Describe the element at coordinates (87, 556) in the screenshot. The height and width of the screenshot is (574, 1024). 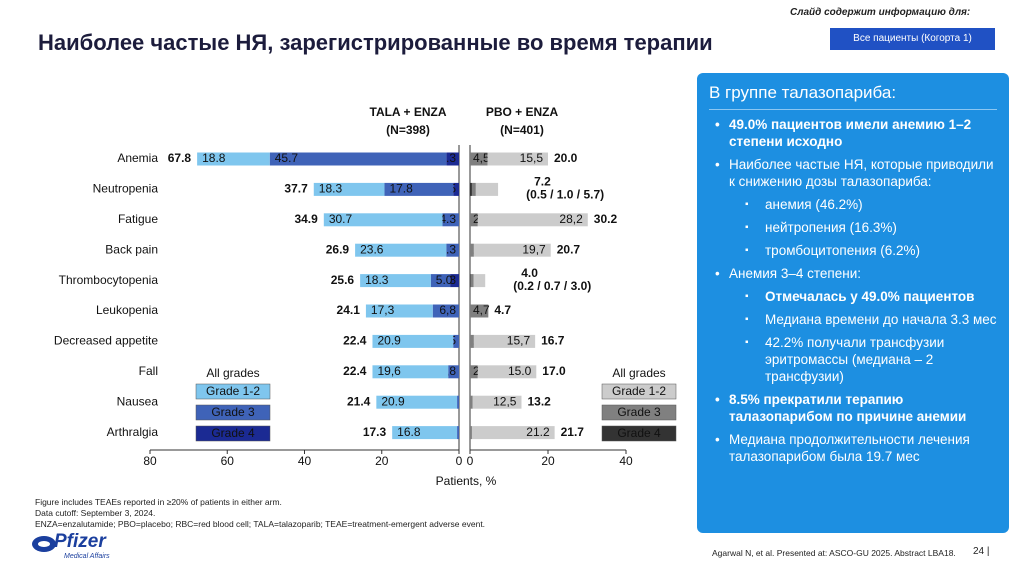
I see `logo-sub: Medical Affairs` at that location.